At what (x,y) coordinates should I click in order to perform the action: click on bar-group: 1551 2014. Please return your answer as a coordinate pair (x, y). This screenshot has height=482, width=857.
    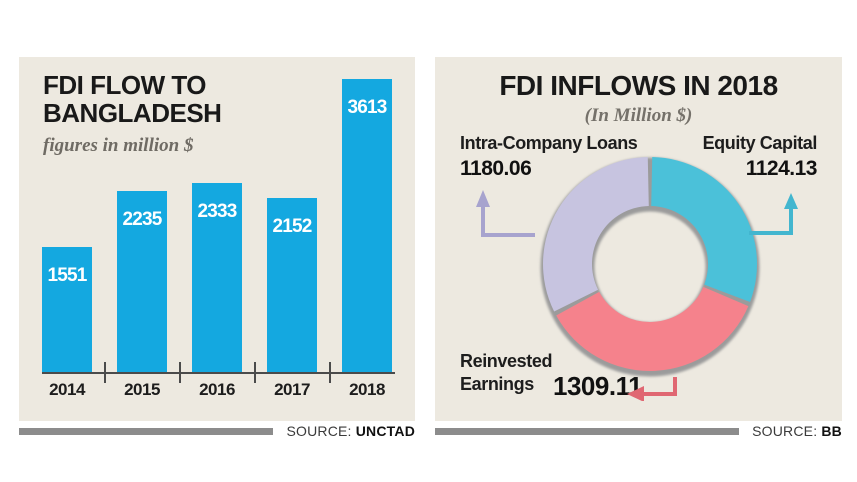
    Looking at the image, I should click on (67, 323).